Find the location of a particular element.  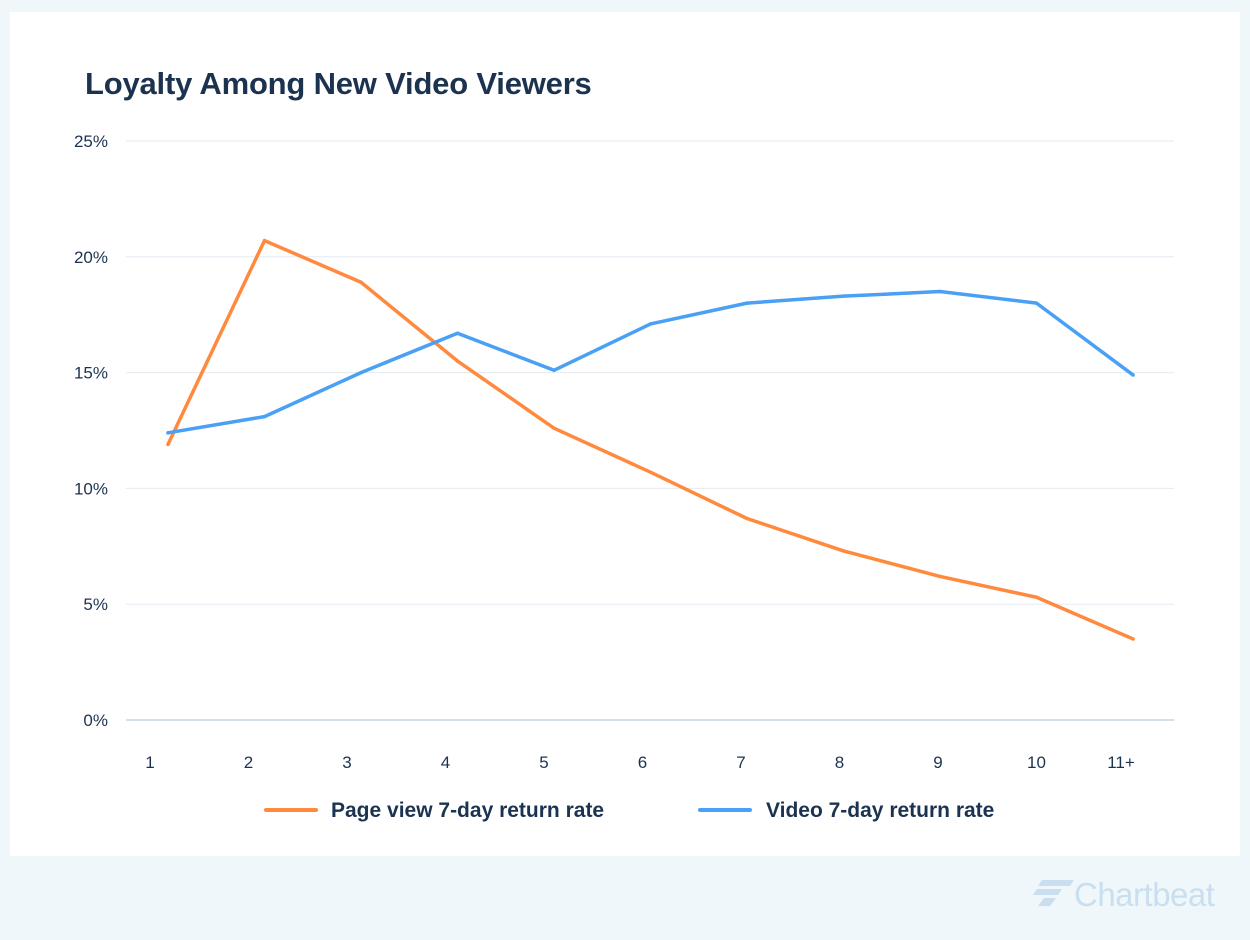

y-axis-tick-labels: 0% 5% 10% 15% 20% 25% is located at coordinates (91, 431).